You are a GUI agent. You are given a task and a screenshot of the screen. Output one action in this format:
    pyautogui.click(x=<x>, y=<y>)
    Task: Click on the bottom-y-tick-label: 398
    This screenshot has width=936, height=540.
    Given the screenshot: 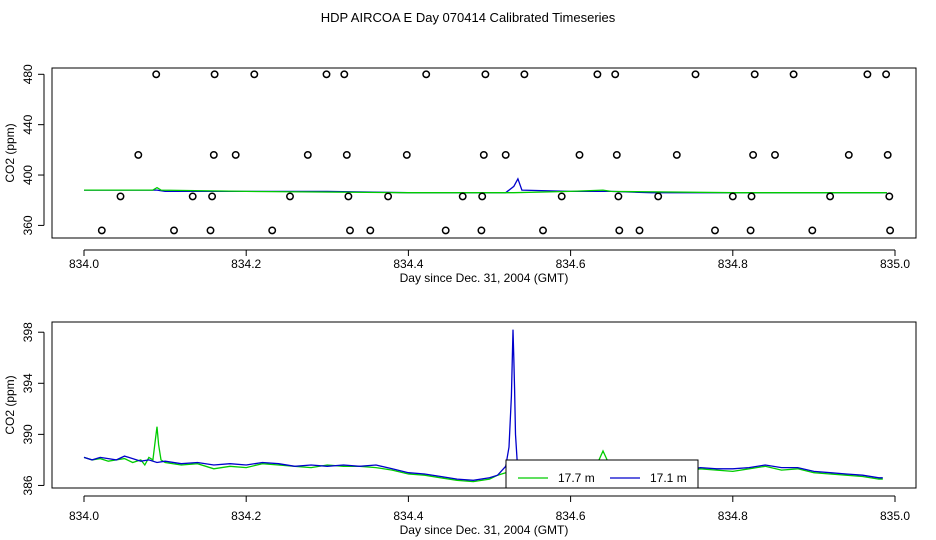 What is the action you would take?
    pyautogui.click(x=28, y=332)
    